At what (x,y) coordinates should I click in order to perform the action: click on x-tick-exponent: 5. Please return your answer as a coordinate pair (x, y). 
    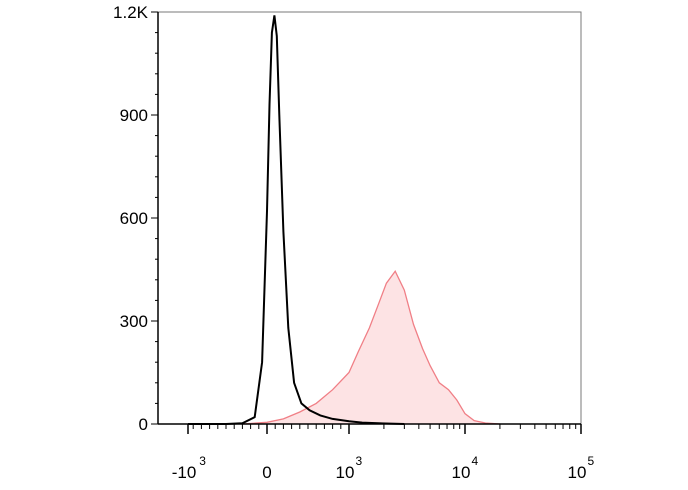
    Looking at the image, I should click on (591, 461).